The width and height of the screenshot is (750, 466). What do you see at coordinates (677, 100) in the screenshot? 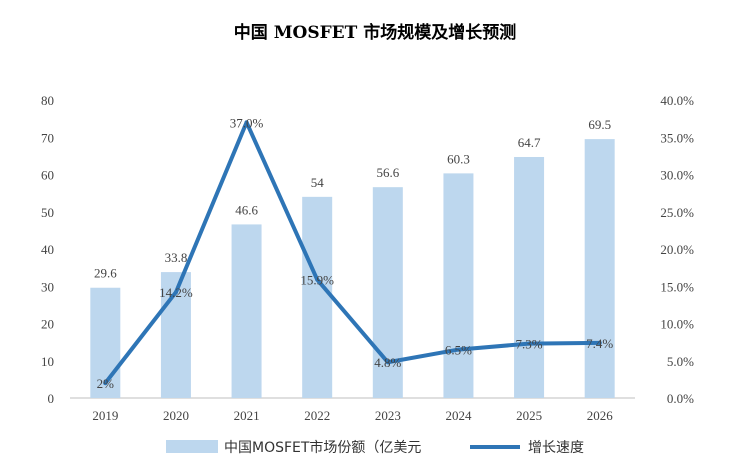
I see `right-axis-tick-label: 40.0%` at bounding box center [677, 100].